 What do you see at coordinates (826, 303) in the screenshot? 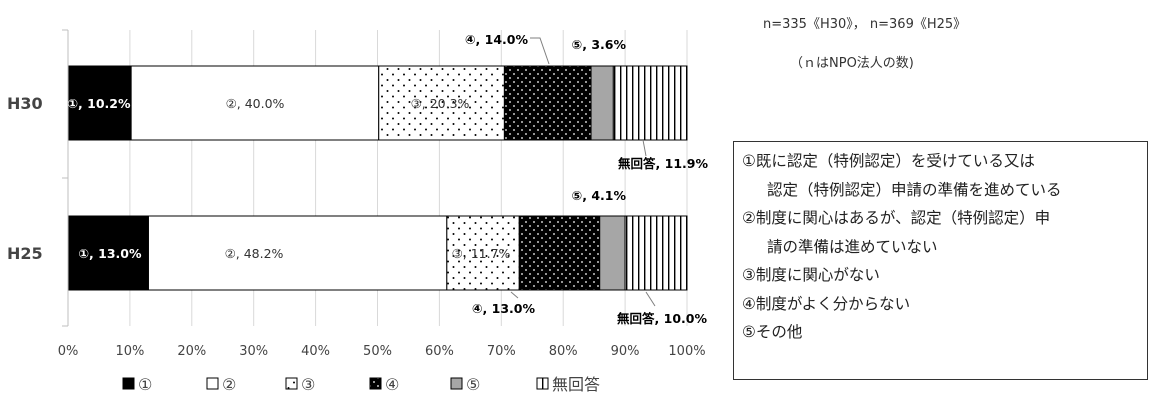
I see `definition-line: ④制度がよく分からない` at bounding box center [826, 303].